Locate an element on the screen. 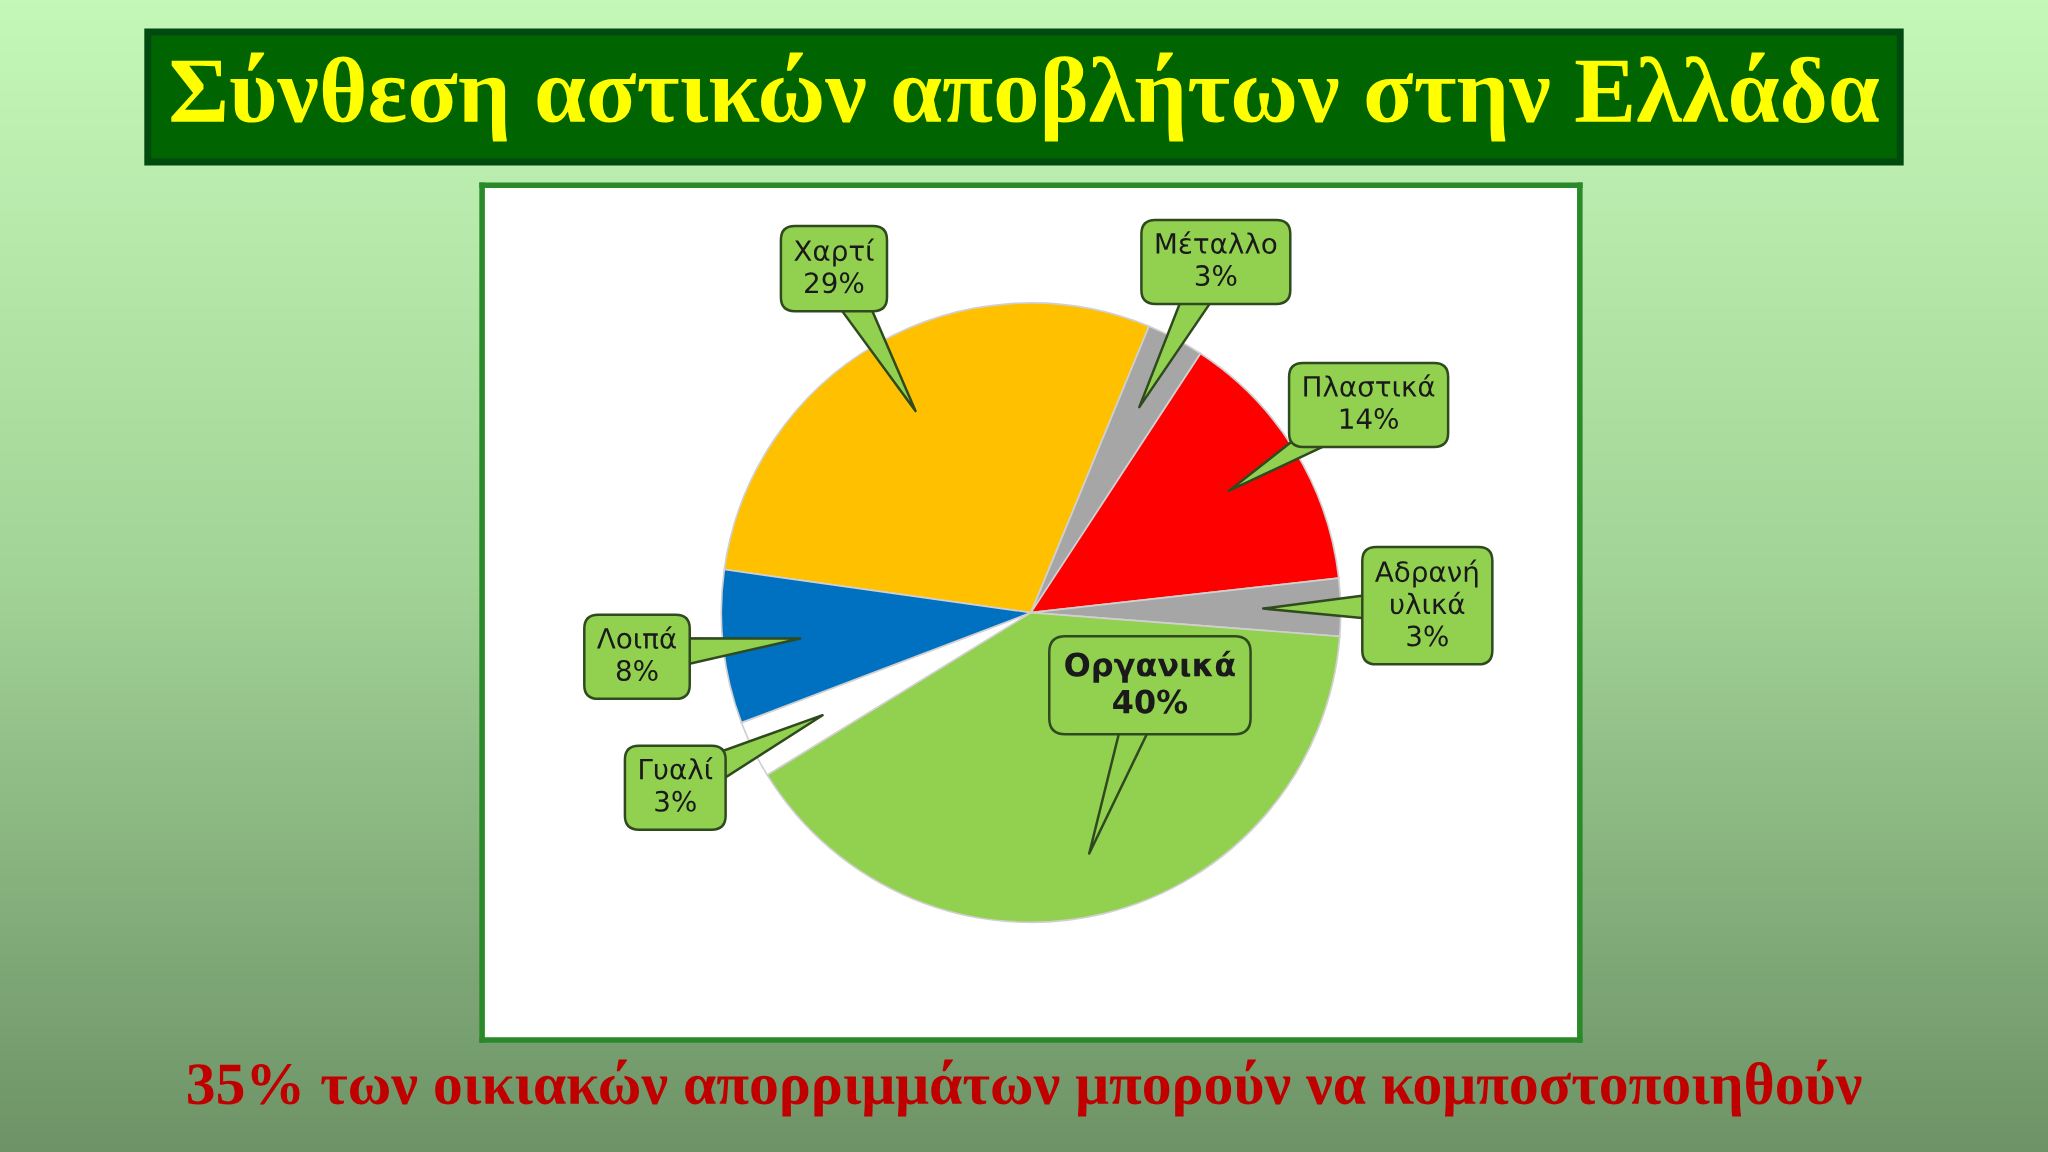 The width and height of the screenshot is (2048, 1152). slice-label: Χαρτί is located at coordinates (834, 252).